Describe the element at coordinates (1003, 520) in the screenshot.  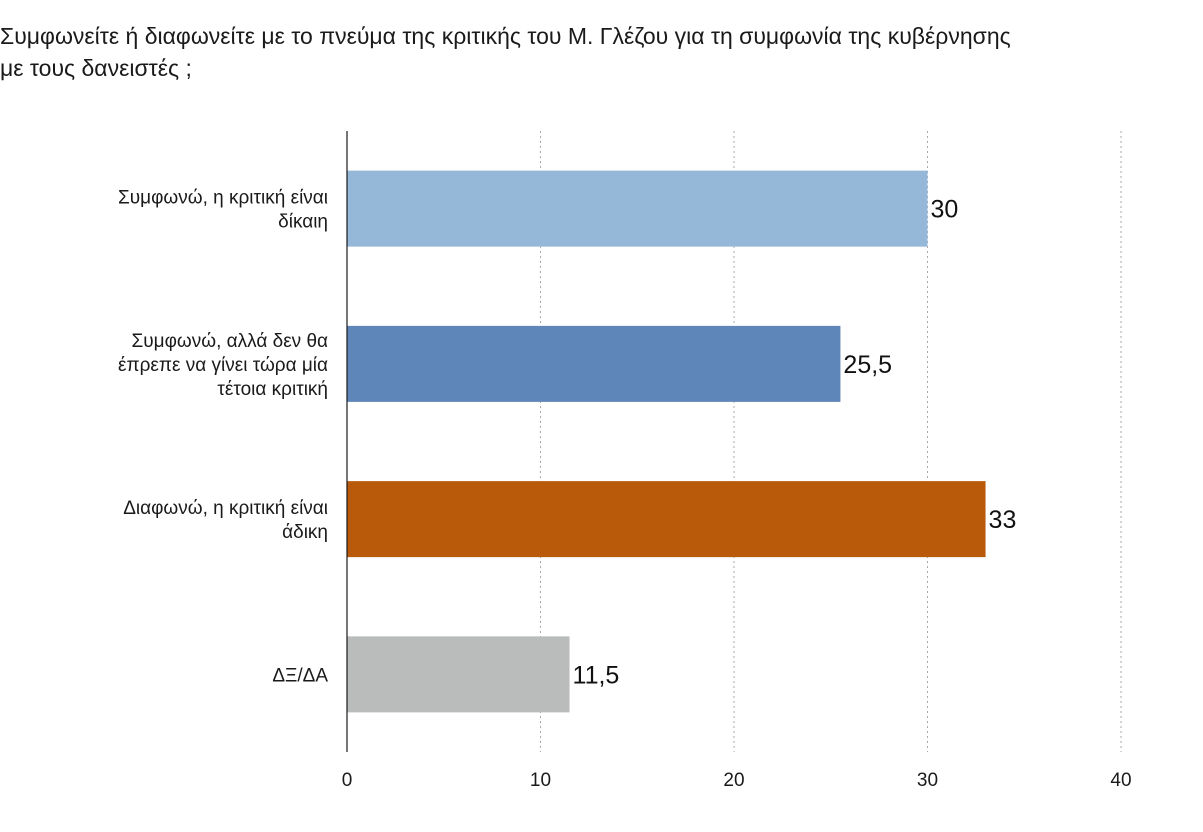
I see `value-label-3: 33` at that location.